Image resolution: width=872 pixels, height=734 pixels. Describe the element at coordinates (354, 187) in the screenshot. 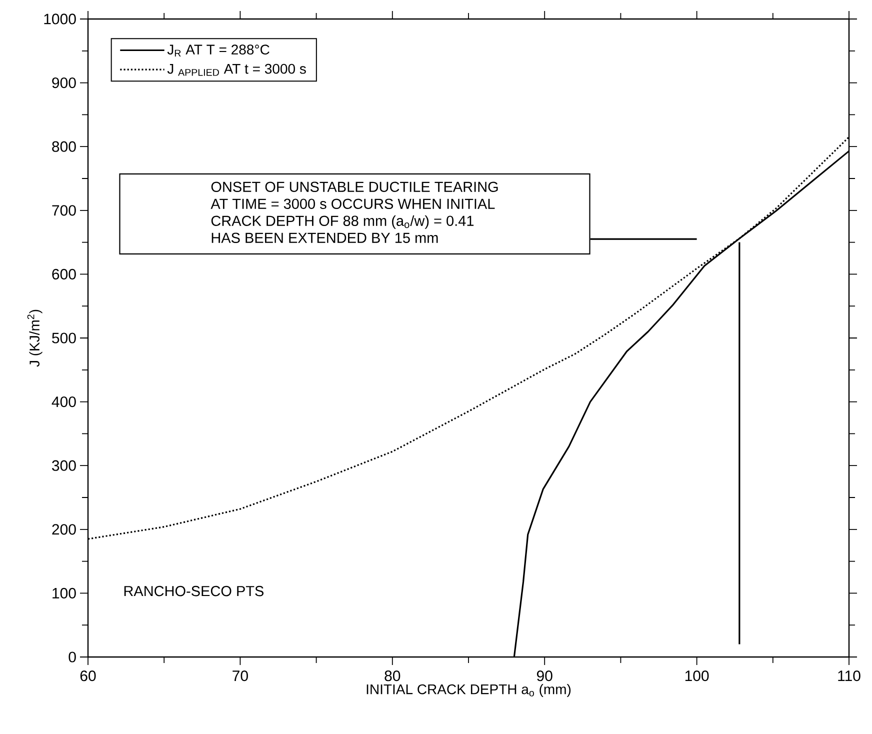

I see `annotation: ONSET OF UNSTABLE DUCTILE TEARING` at that location.